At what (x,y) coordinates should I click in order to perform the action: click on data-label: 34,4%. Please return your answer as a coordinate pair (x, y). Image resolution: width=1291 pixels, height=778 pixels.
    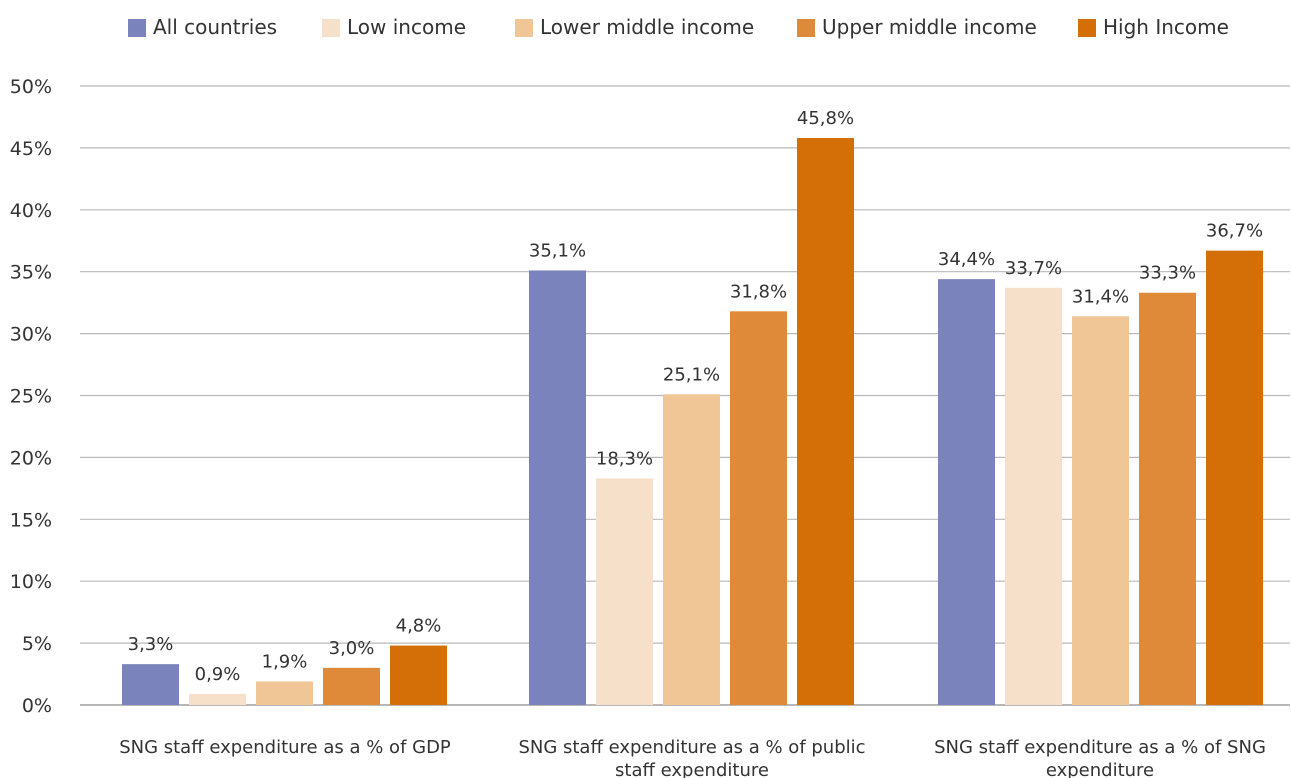
    Looking at the image, I should click on (966, 259).